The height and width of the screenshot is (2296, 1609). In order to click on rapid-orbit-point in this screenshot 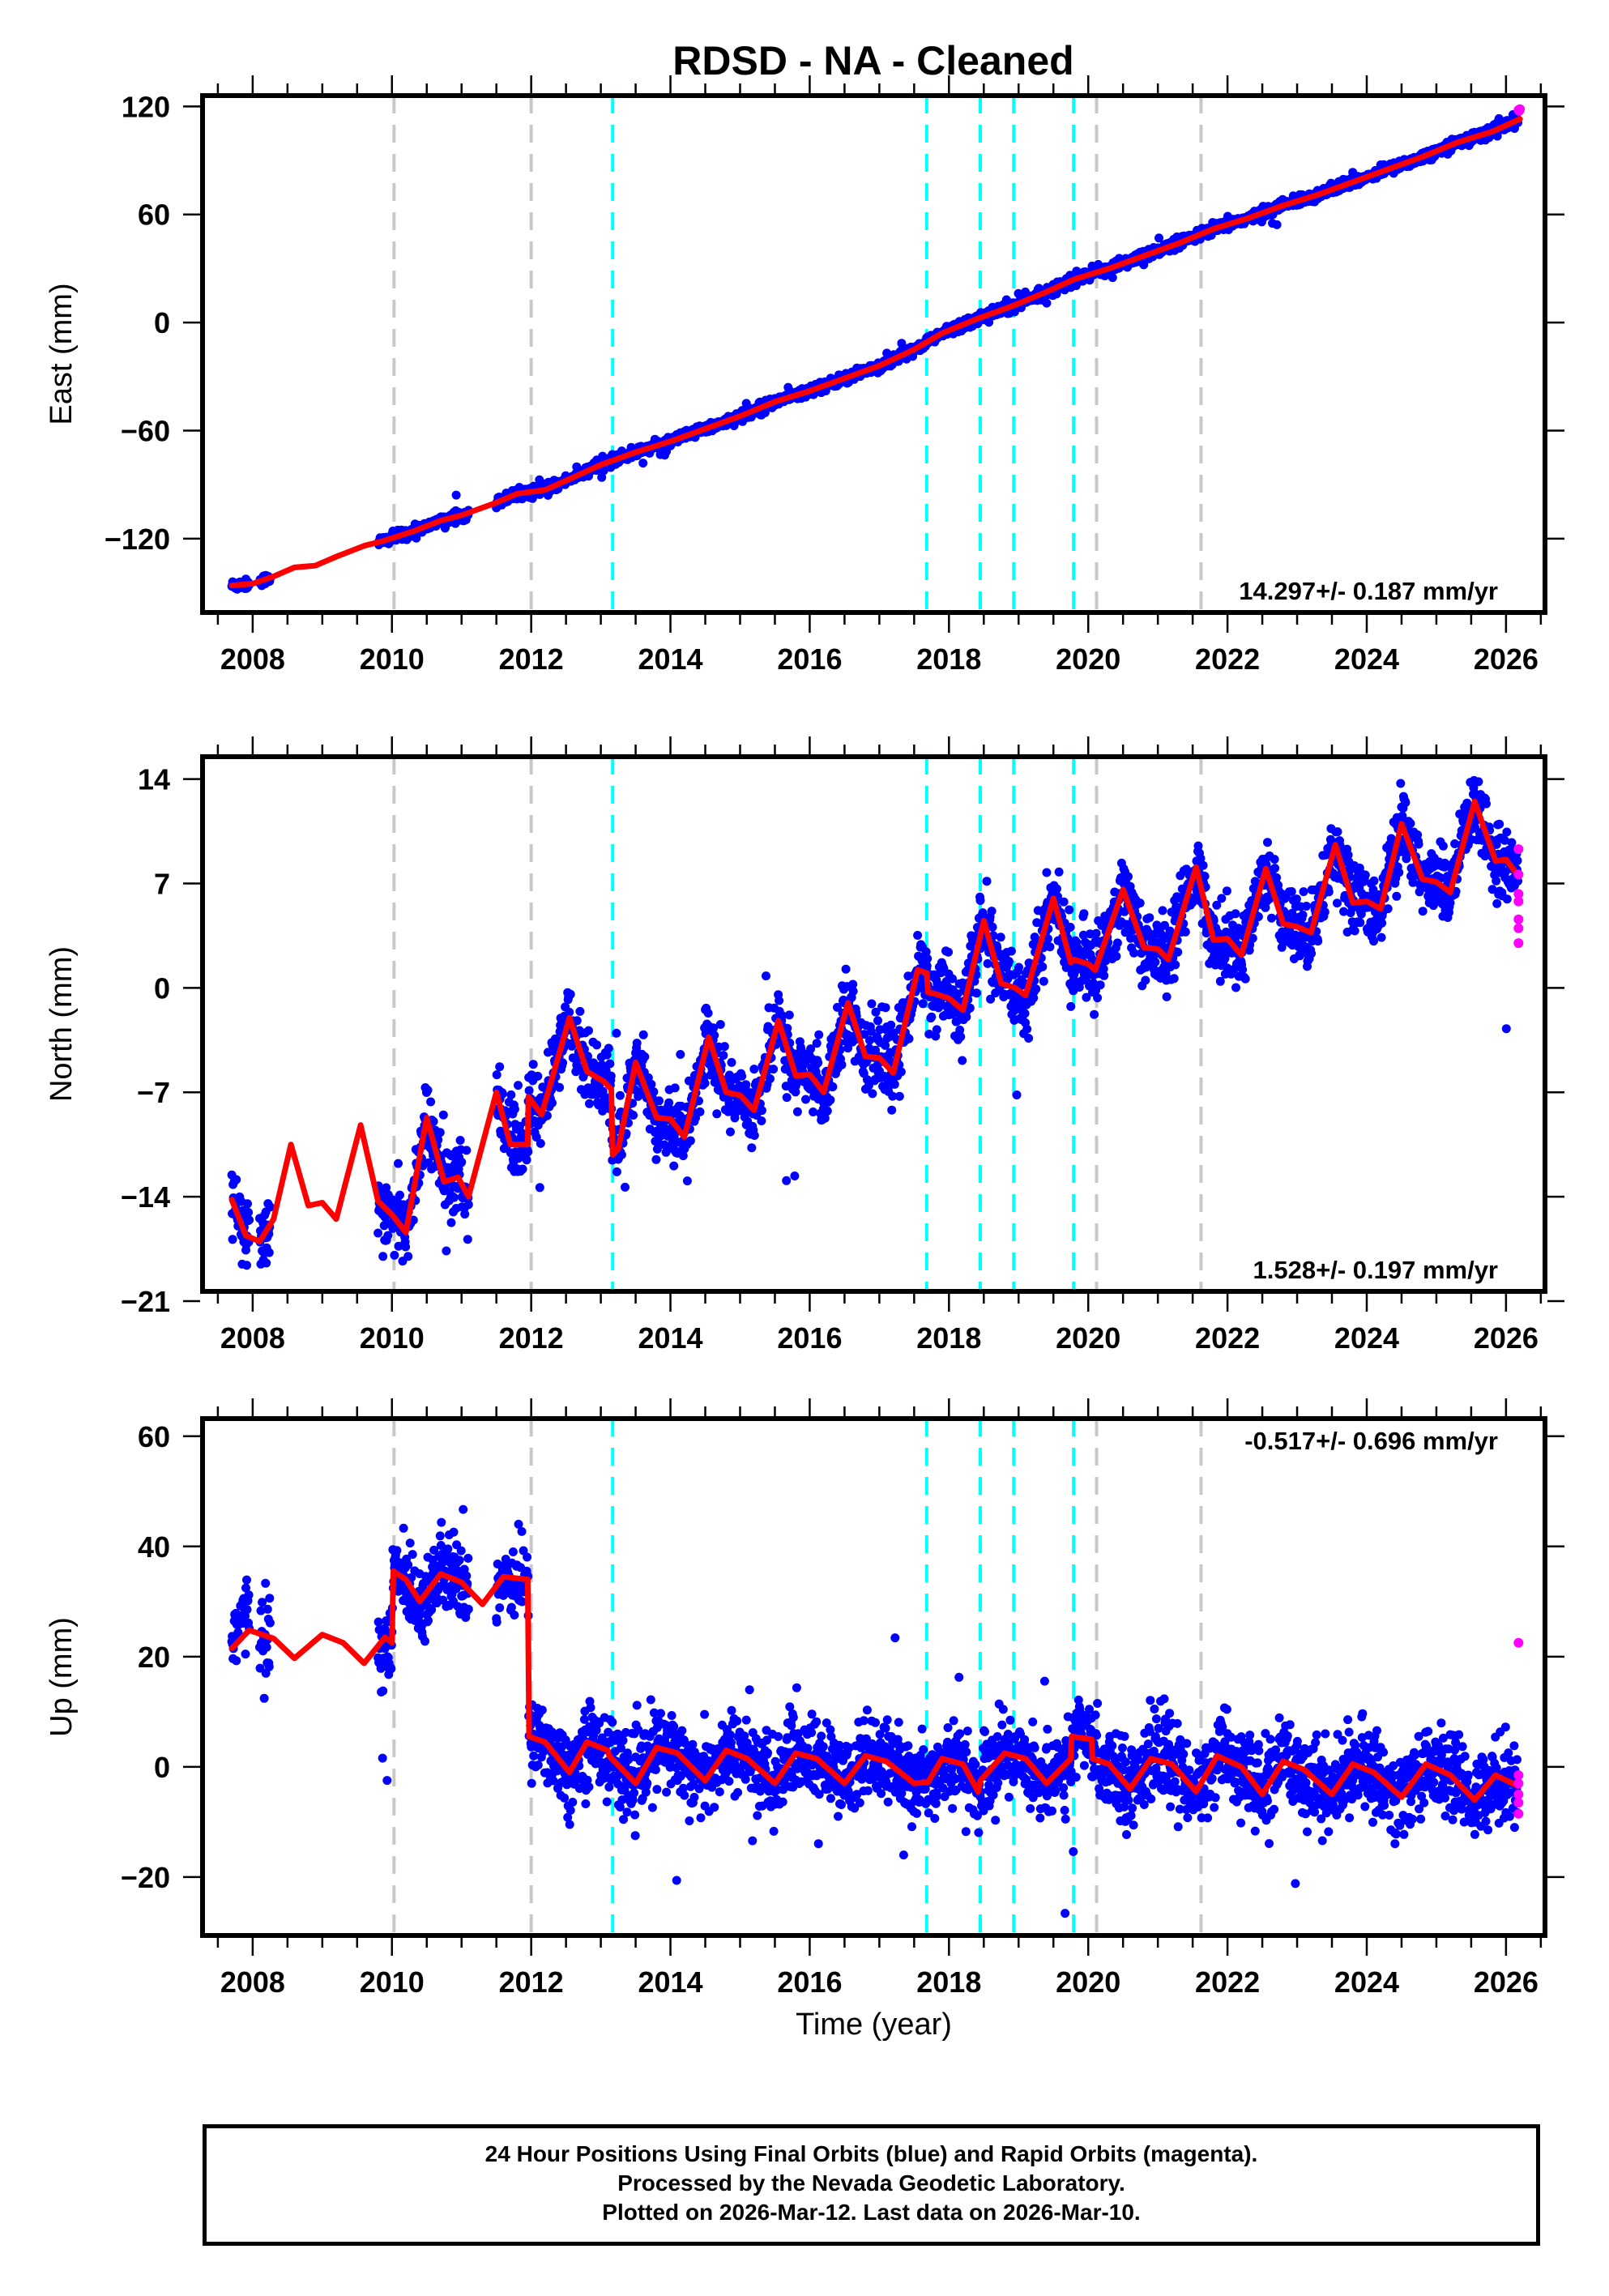, I will do `click(1520, 109)`.